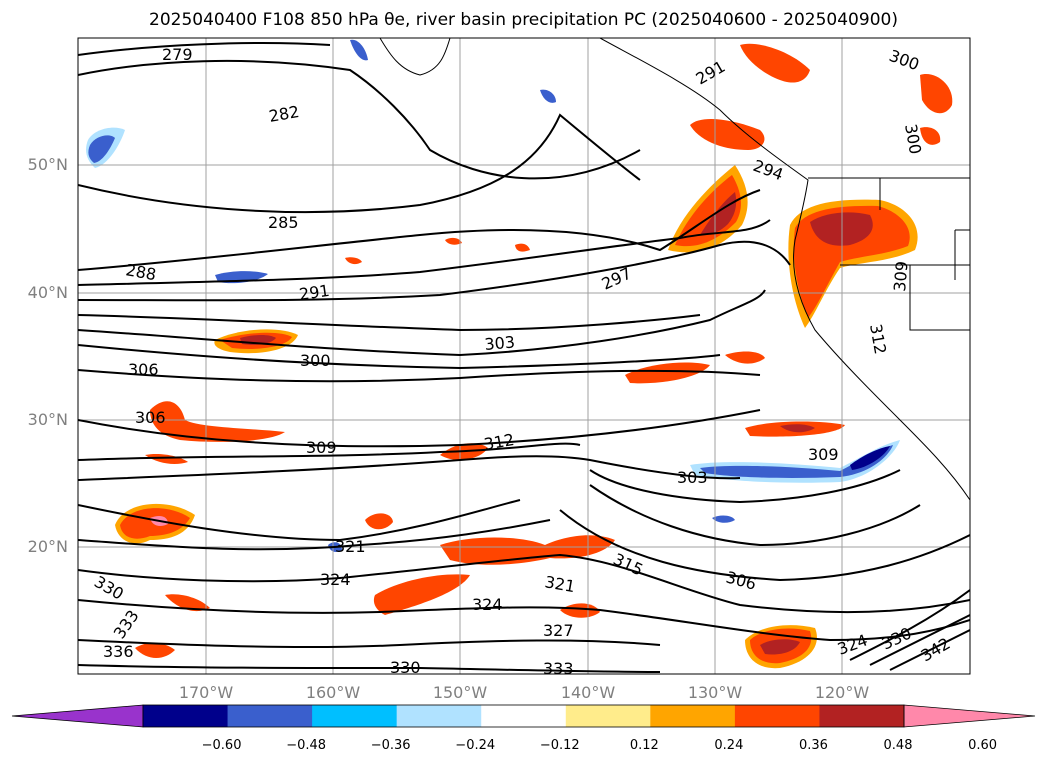  I want to click on colorbar-tick-label: 0.12, so click(644, 745).